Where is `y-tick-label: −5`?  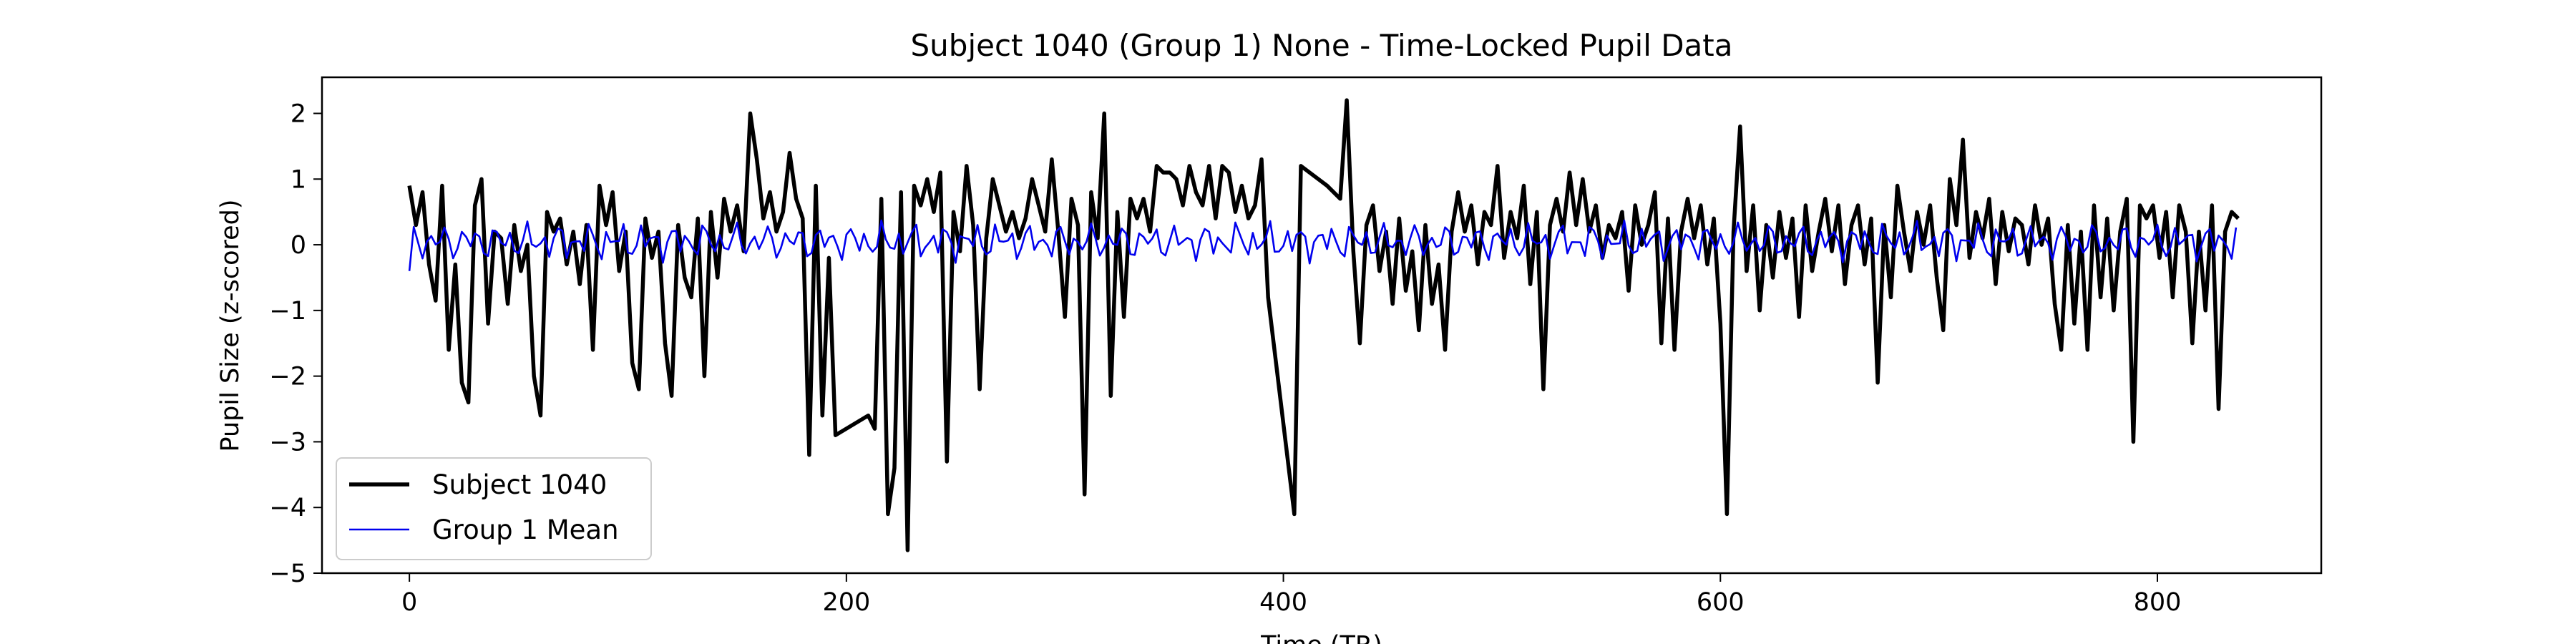
y-tick-label: −5 is located at coordinates (287, 574).